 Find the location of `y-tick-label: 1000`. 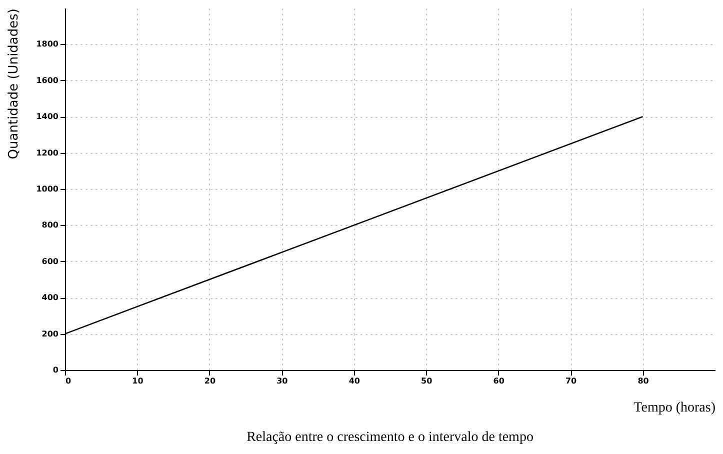

y-tick-label: 1000 is located at coordinates (47, 189).